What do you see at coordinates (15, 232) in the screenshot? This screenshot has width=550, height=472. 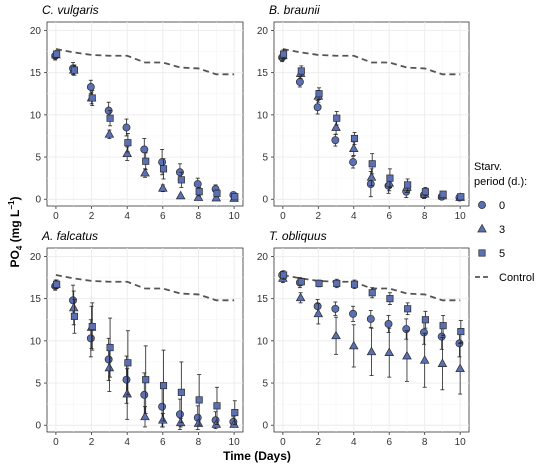 I see `y-axis-title: PO4 (mg L−1)` at bounding box center [15, 232].